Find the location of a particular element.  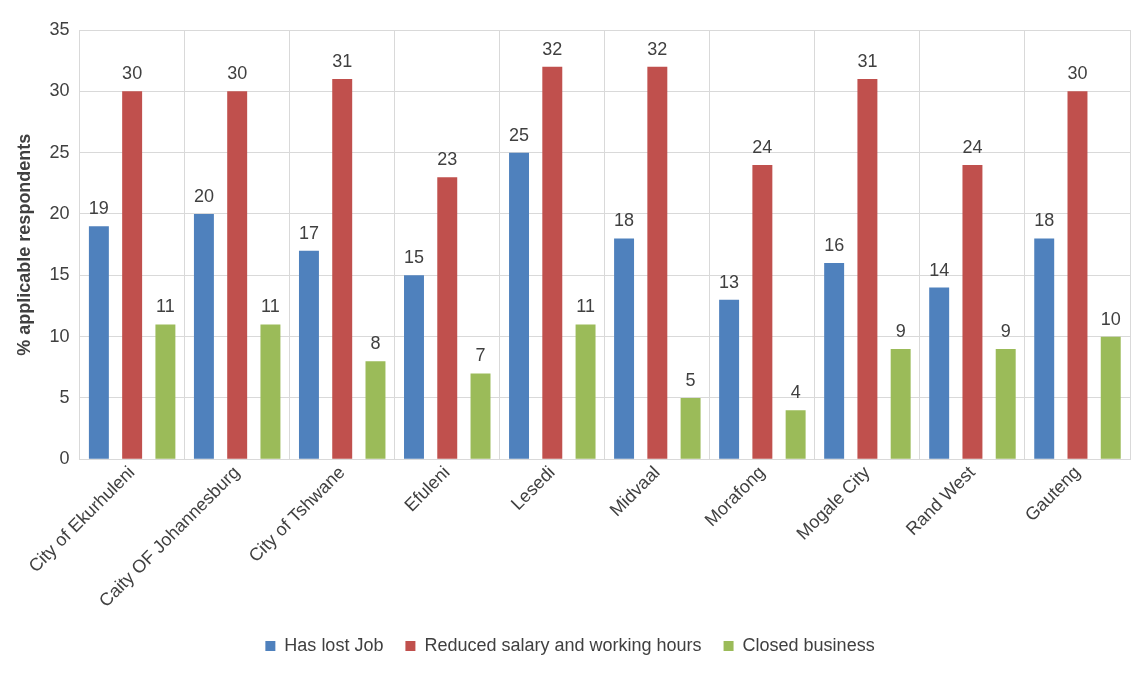

data-label: 13 is located at coordinates (729, 281).